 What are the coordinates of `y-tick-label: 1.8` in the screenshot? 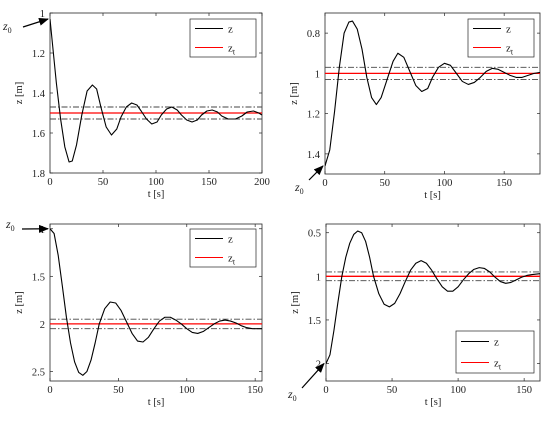 It's located at (38, 174).